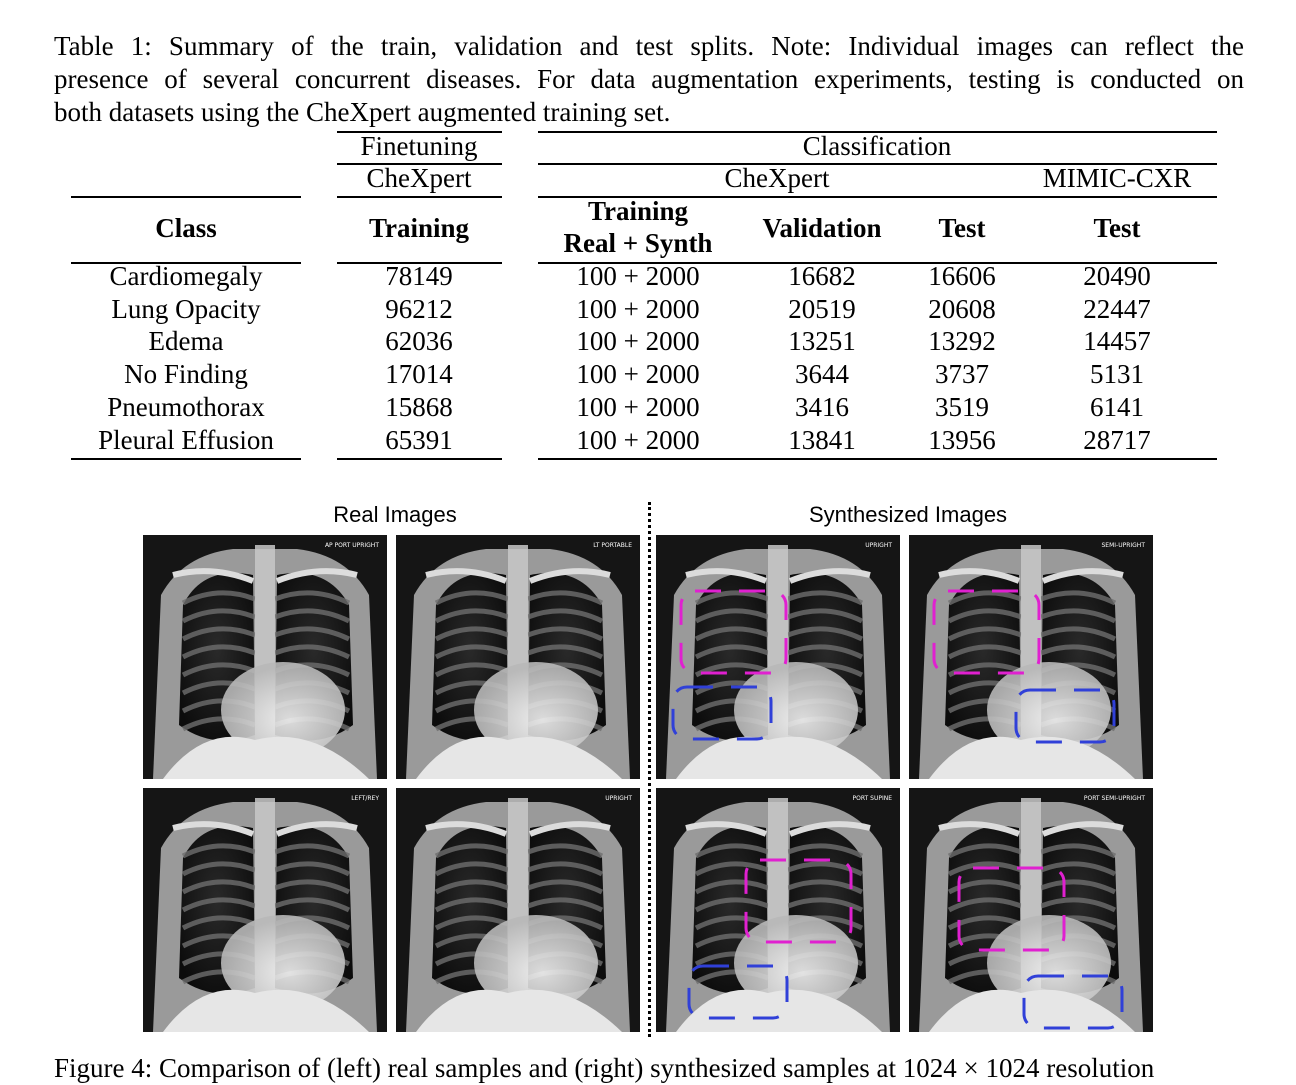  I want to click on xray-marker-text: LT PORTABLE, so click(612, 545).